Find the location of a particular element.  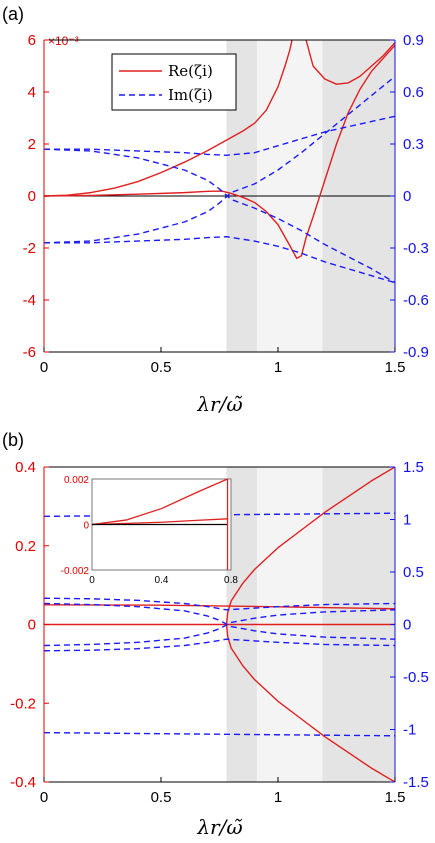

inset-x-tick-label: 0.8 is located at coordinates (231, 580).